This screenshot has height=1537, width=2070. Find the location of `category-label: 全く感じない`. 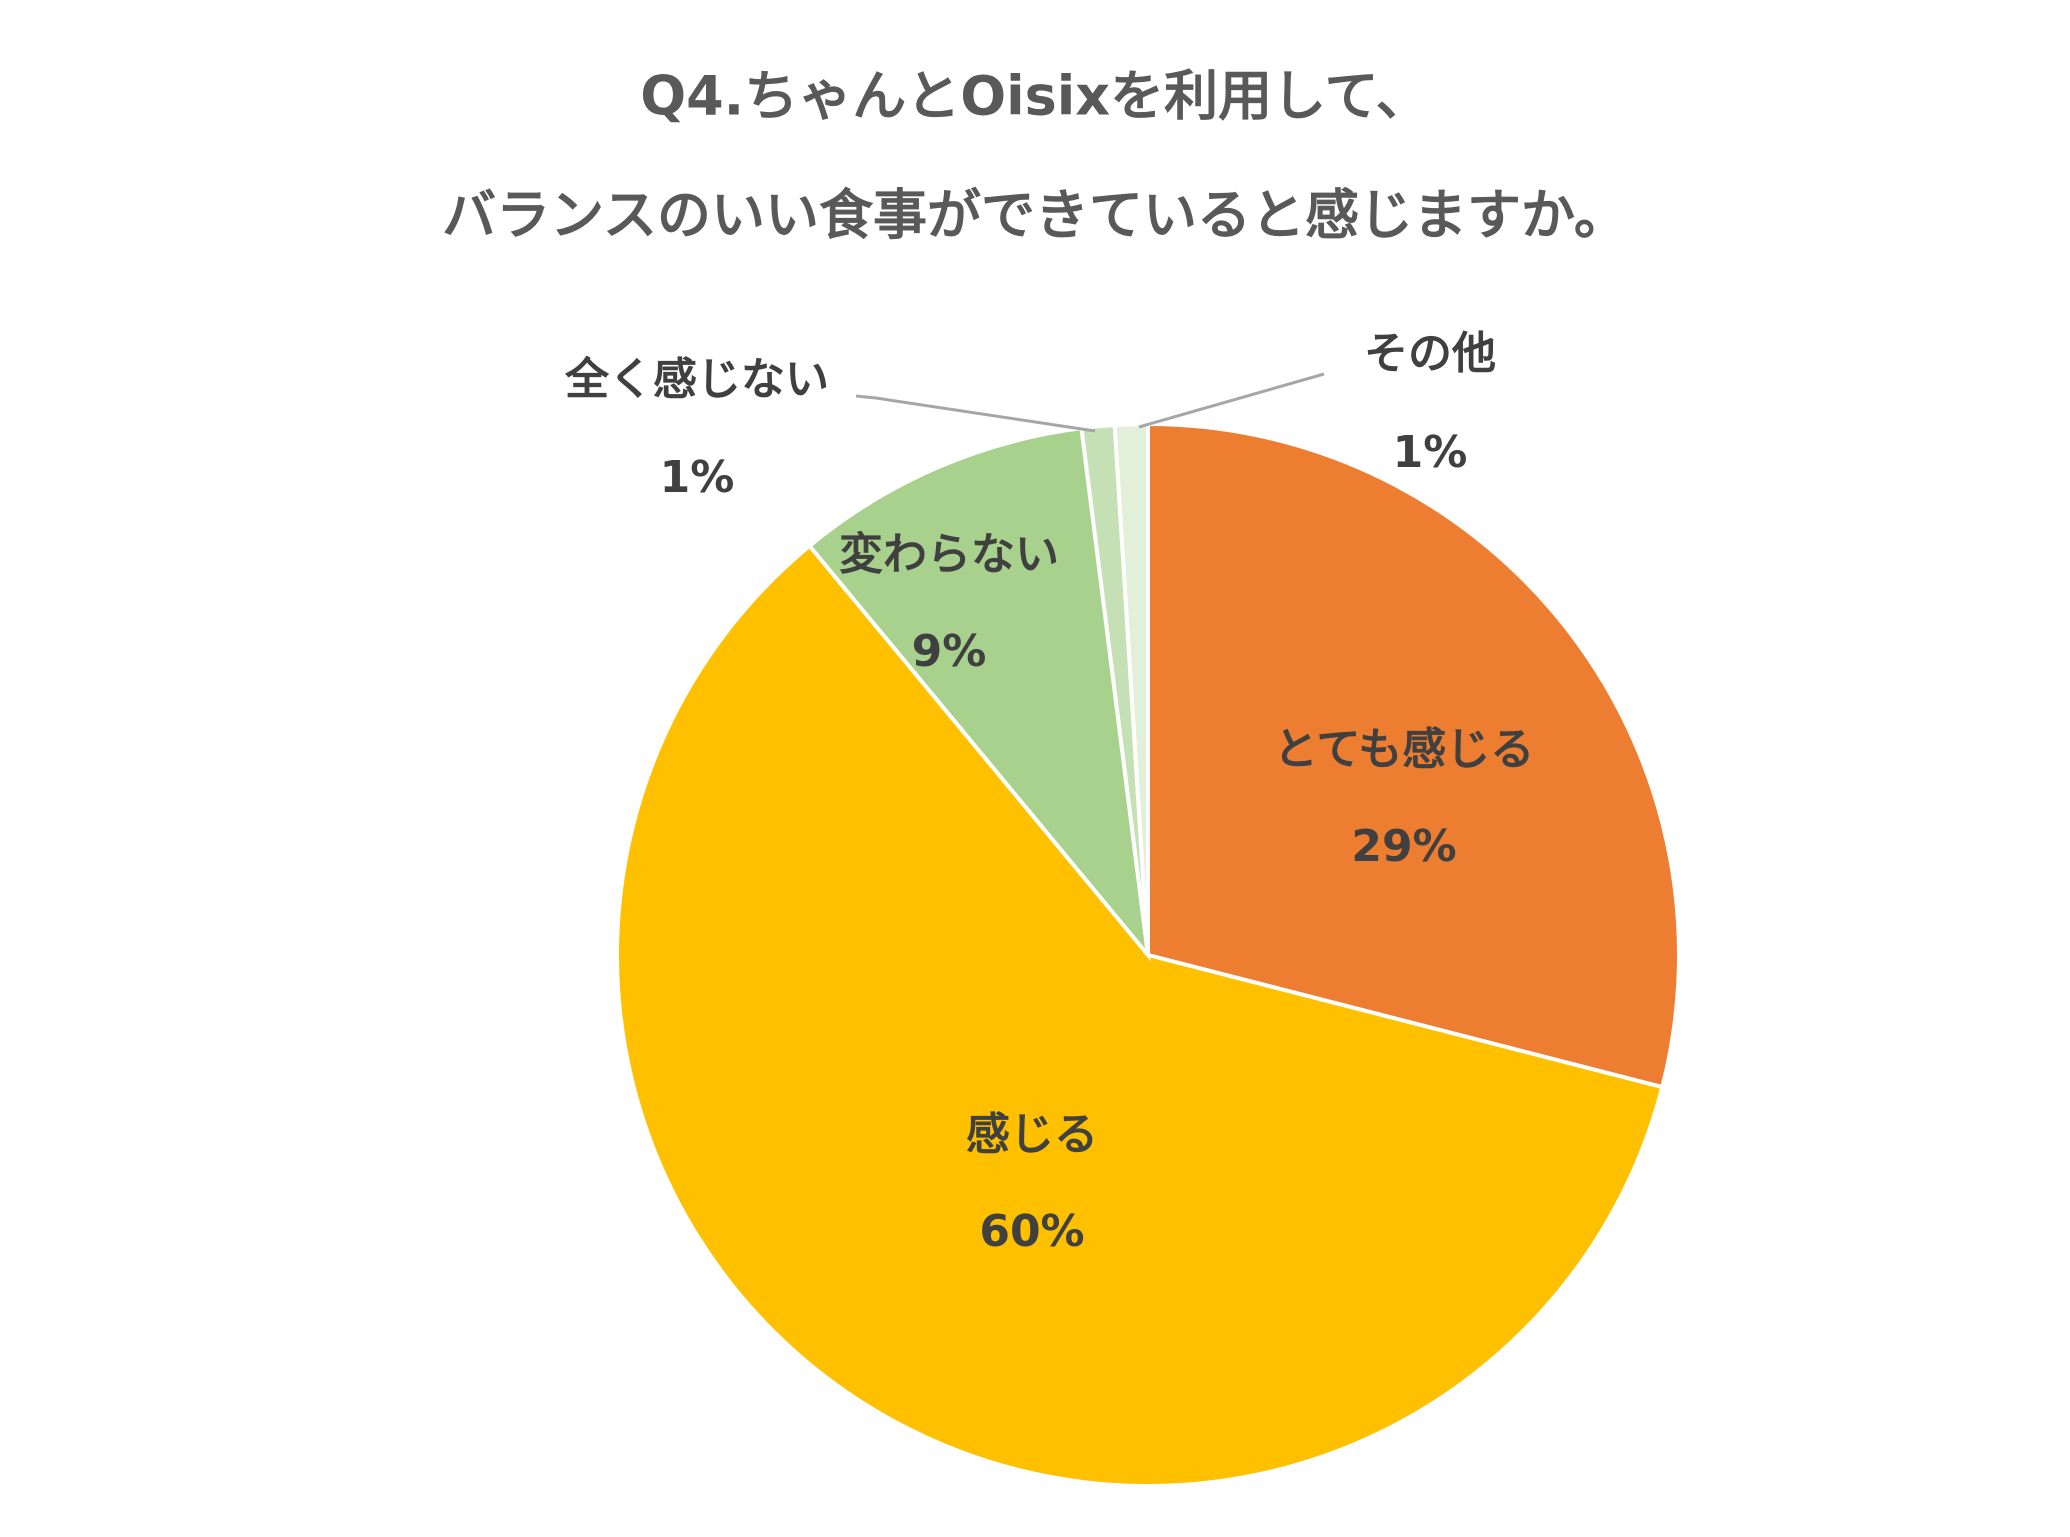

category-label: 全く感じない is located at coordinates (696, 379).